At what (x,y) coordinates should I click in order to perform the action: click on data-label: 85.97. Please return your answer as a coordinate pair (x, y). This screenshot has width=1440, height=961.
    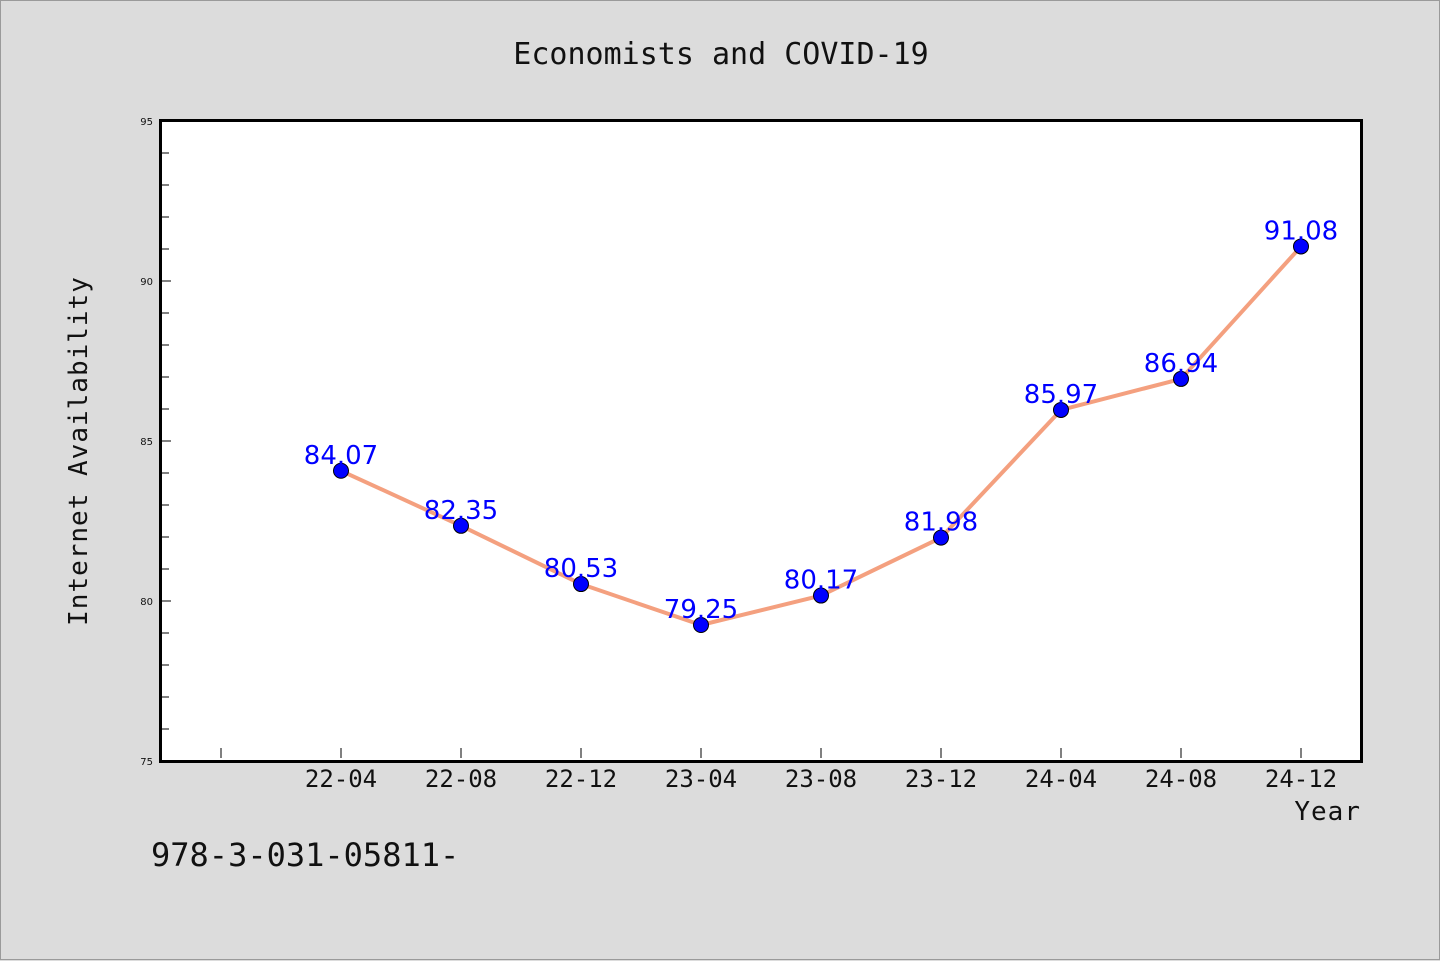
    Looking at the image, I should click on (1061, 395).